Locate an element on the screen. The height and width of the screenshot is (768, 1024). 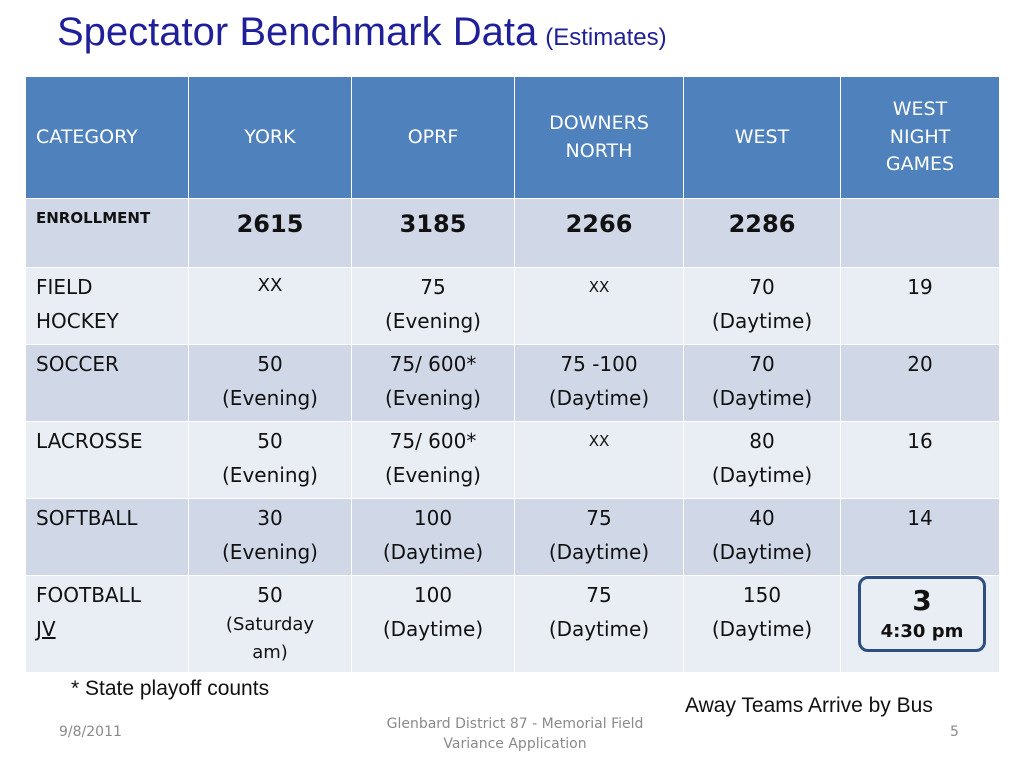
cell-york: 30 (Evening) is located at coordinates (270, 537).